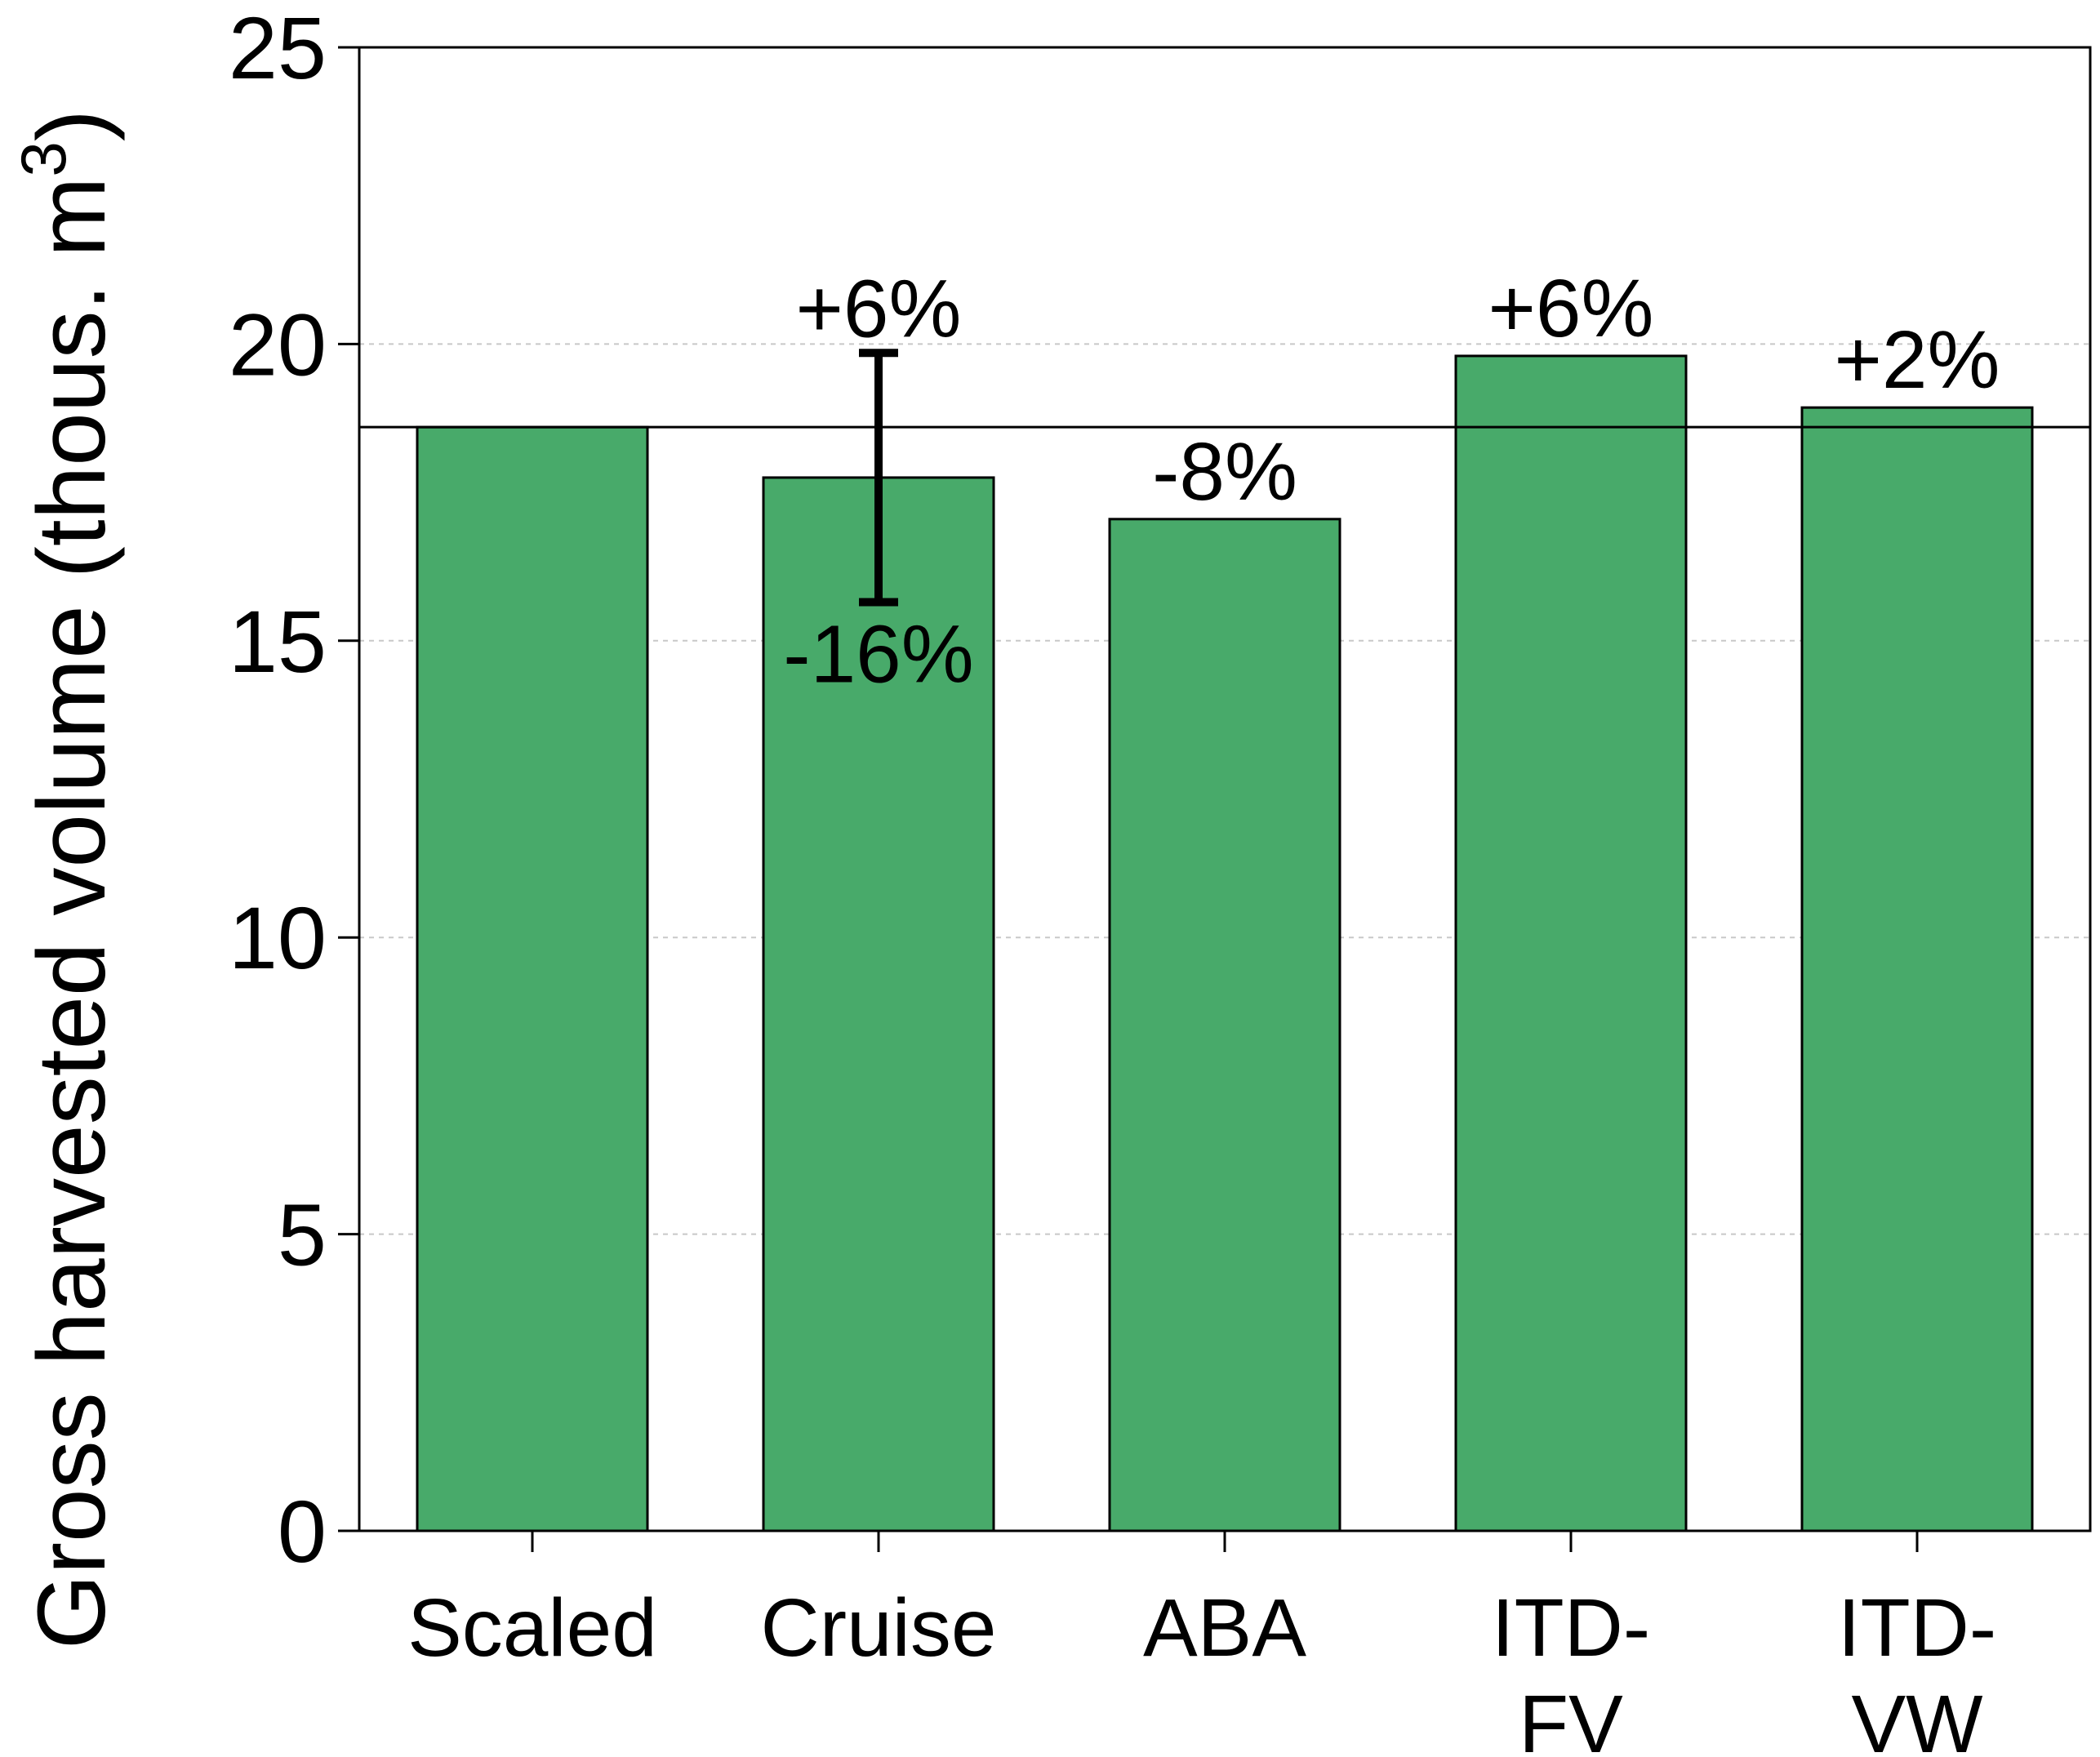 The image size is (2100, 1757). I want to click on y-tick-label-5: 5, so click(302, 1234).